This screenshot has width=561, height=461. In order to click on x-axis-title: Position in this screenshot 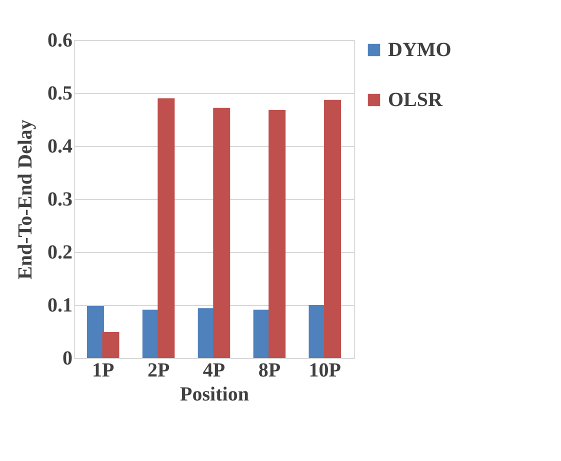, I will do `click(214, 395)`.